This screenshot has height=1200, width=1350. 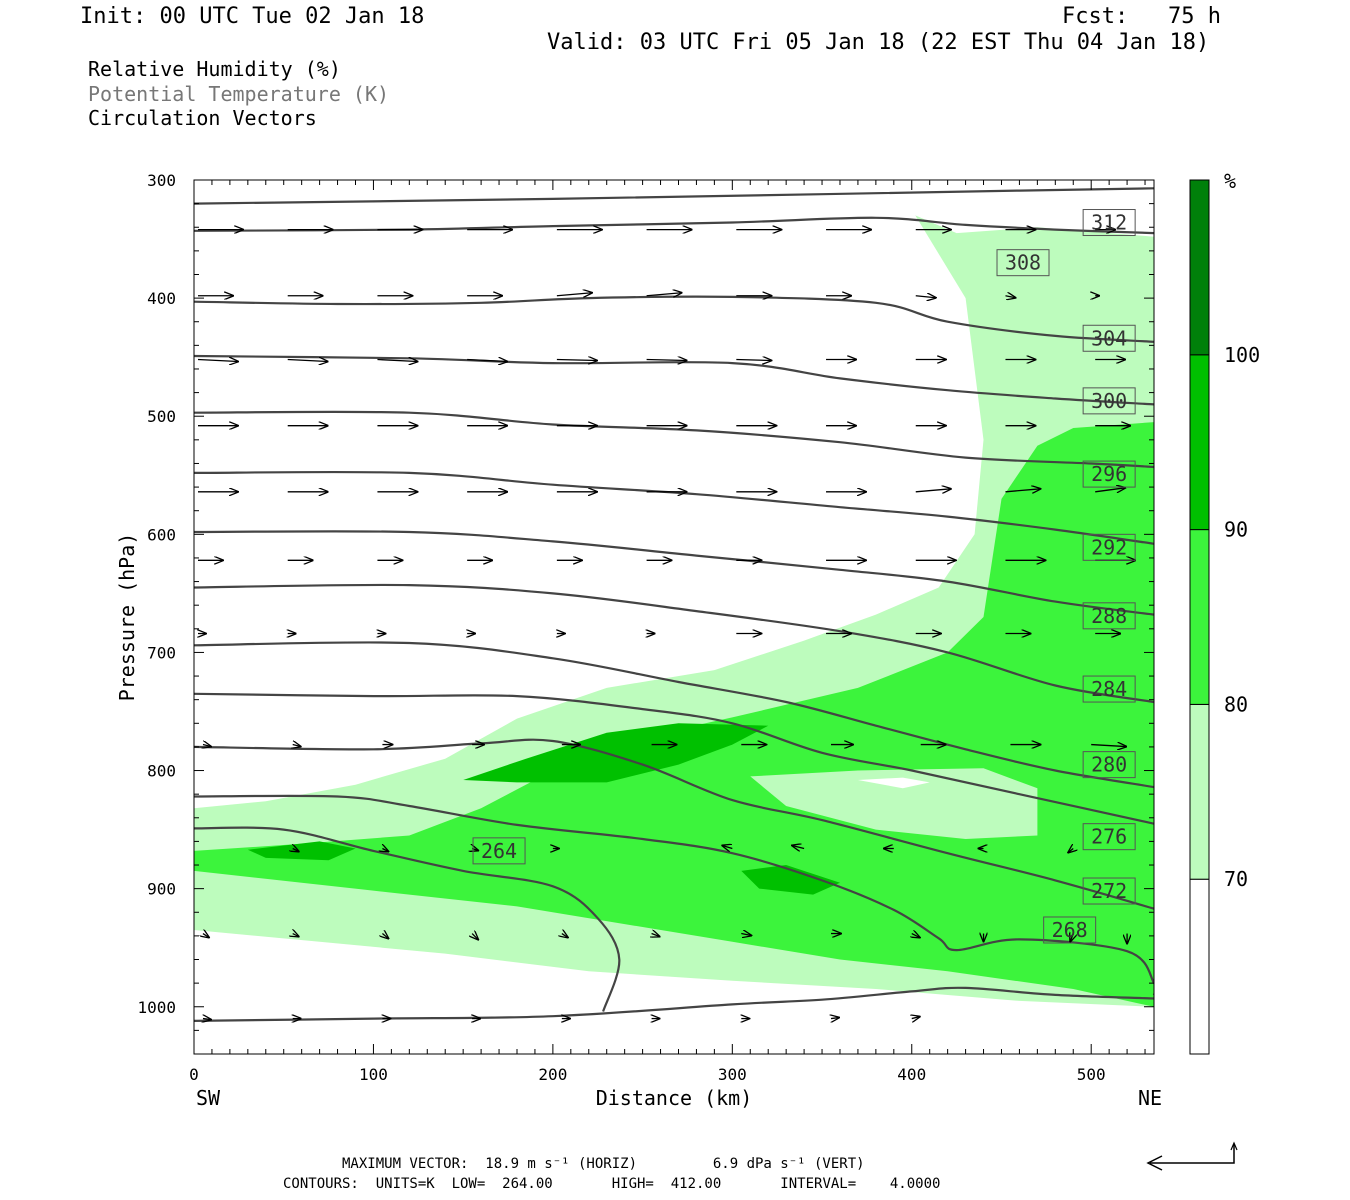 I want to click on colorbar: 70 80 90 100, so click(x=1224, y=617).